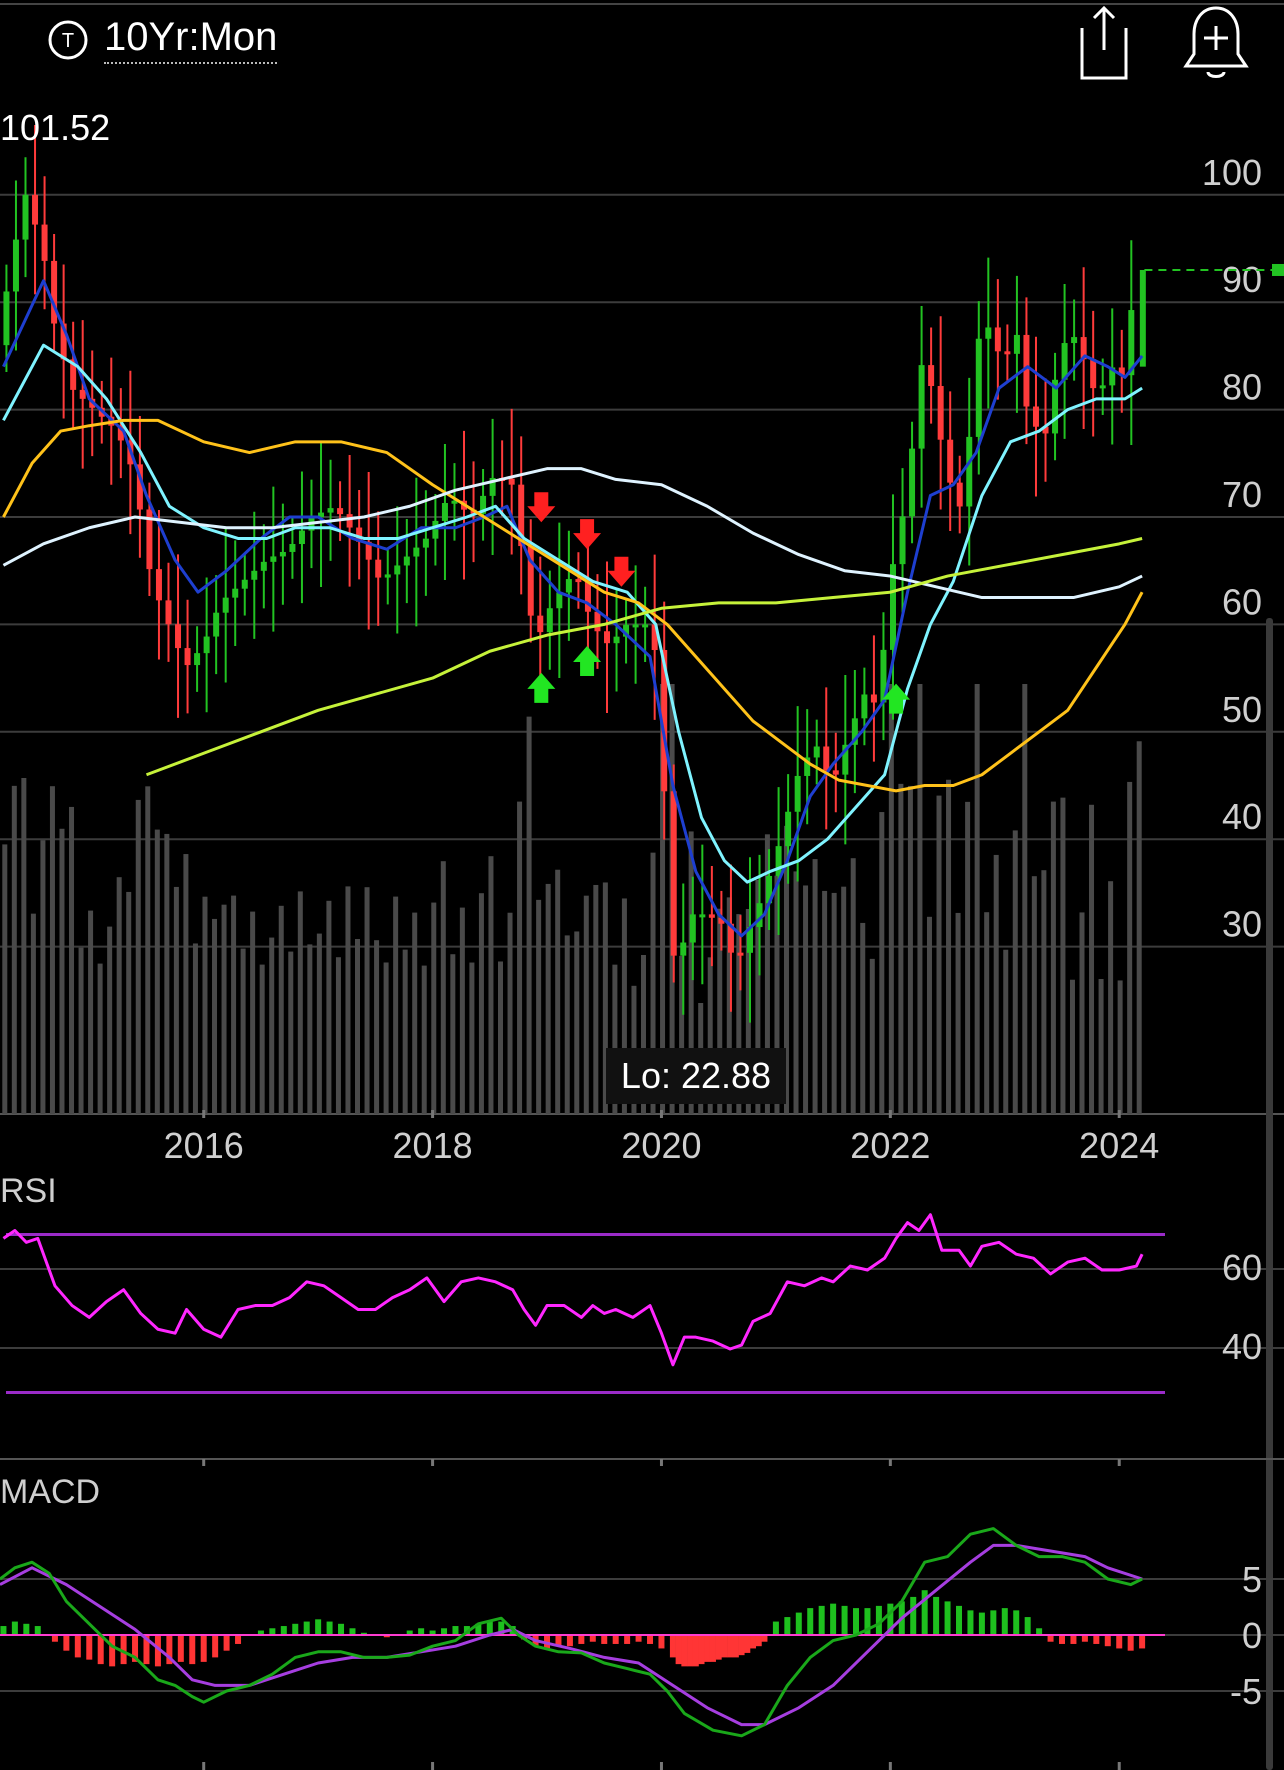  I want to click on rsi-line, so click(573, 1290).